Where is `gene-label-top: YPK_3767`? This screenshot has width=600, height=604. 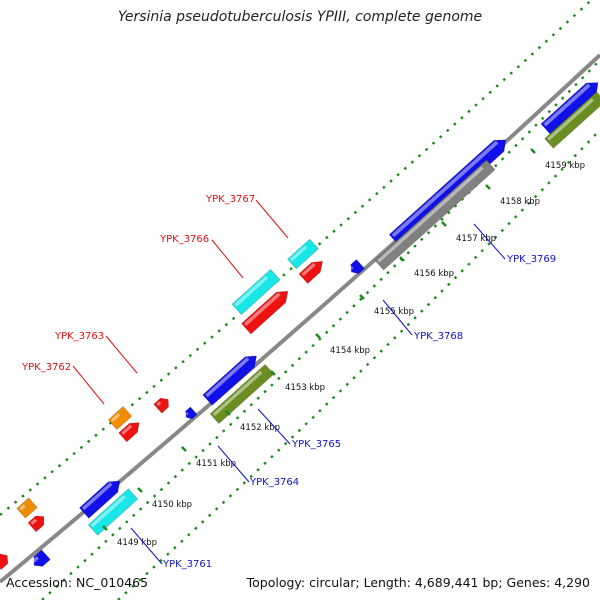
gene-label-top: YPK_3767 is located at coordinates (230, 199).